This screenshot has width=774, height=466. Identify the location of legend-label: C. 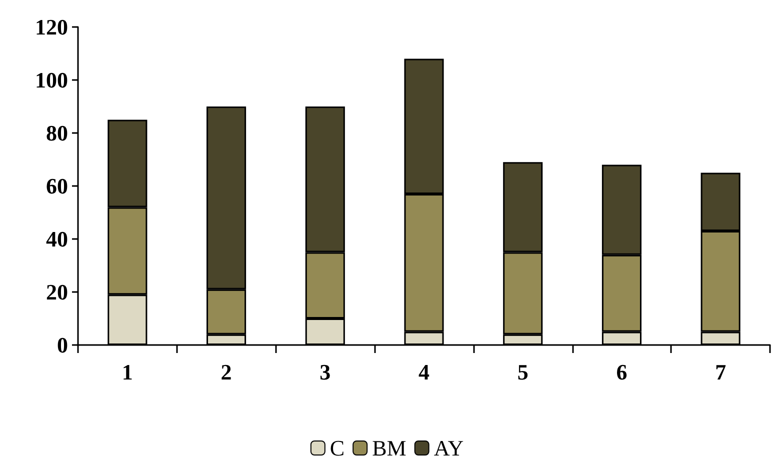
(337, 448).